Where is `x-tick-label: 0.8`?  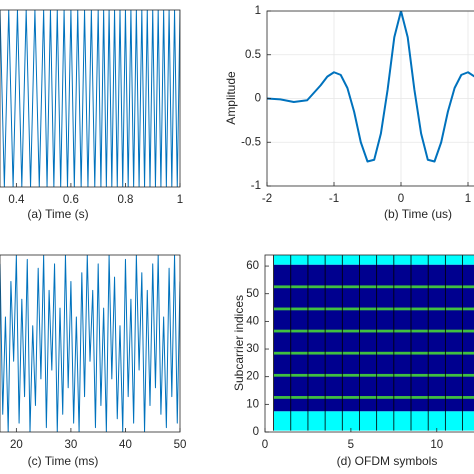
x-tick-label: 0.8 is located at coordinates (125, 200).